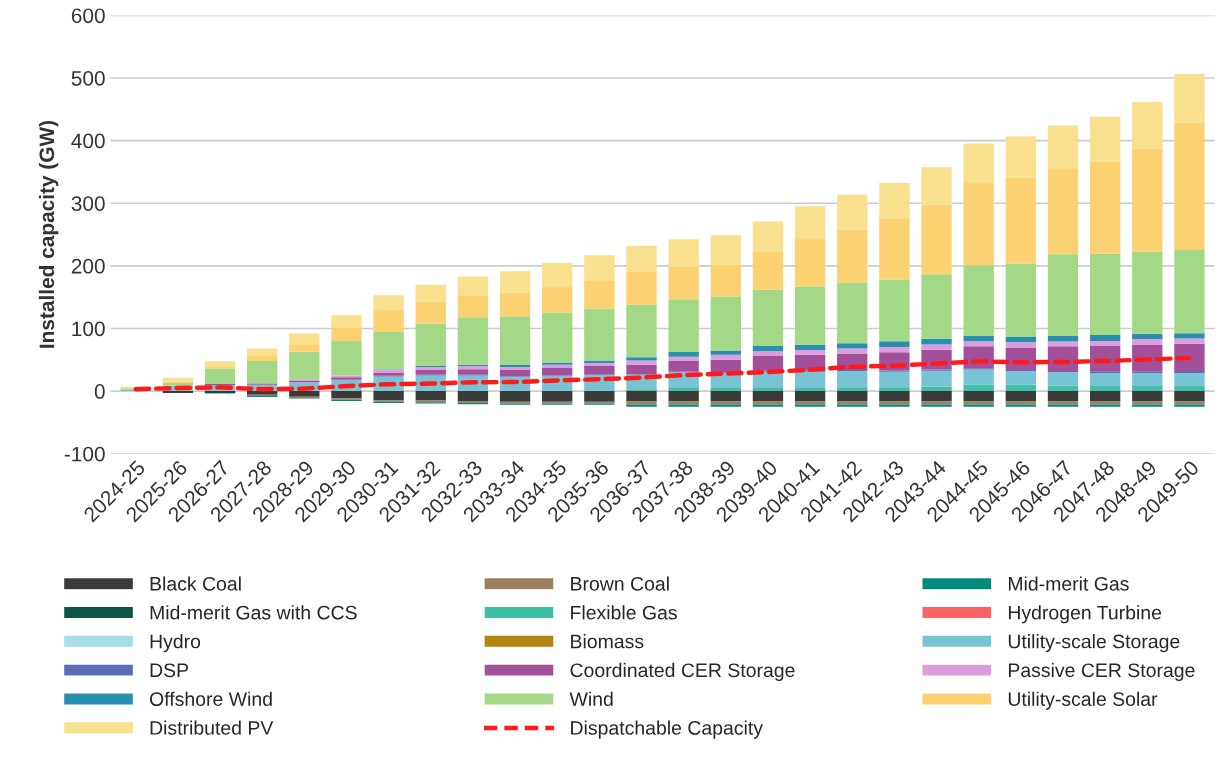  Describe the element at coordinates (88, 203) in the screenshot. I see `y-tick-label: 300` at that location.